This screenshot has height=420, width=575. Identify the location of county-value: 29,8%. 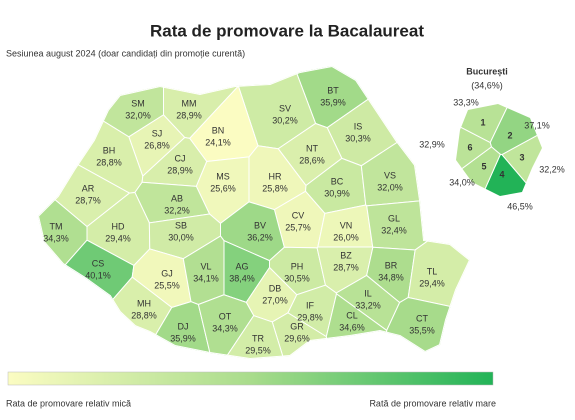
(310, 317).